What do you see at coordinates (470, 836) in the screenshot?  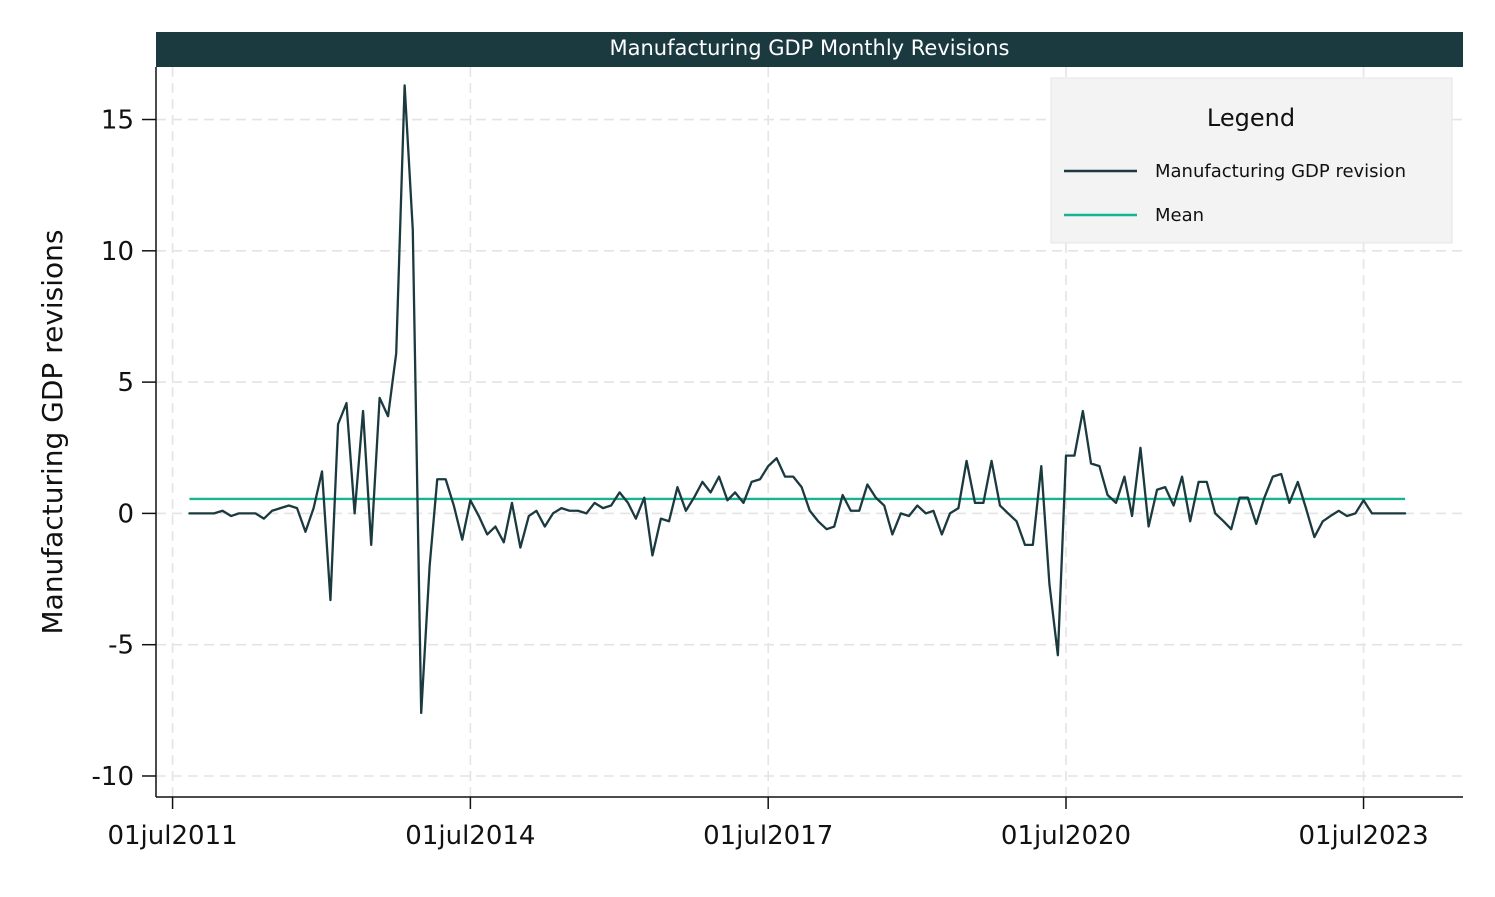 I see `x-tick-label: 01jul2014` at bounding box center [470, 836].